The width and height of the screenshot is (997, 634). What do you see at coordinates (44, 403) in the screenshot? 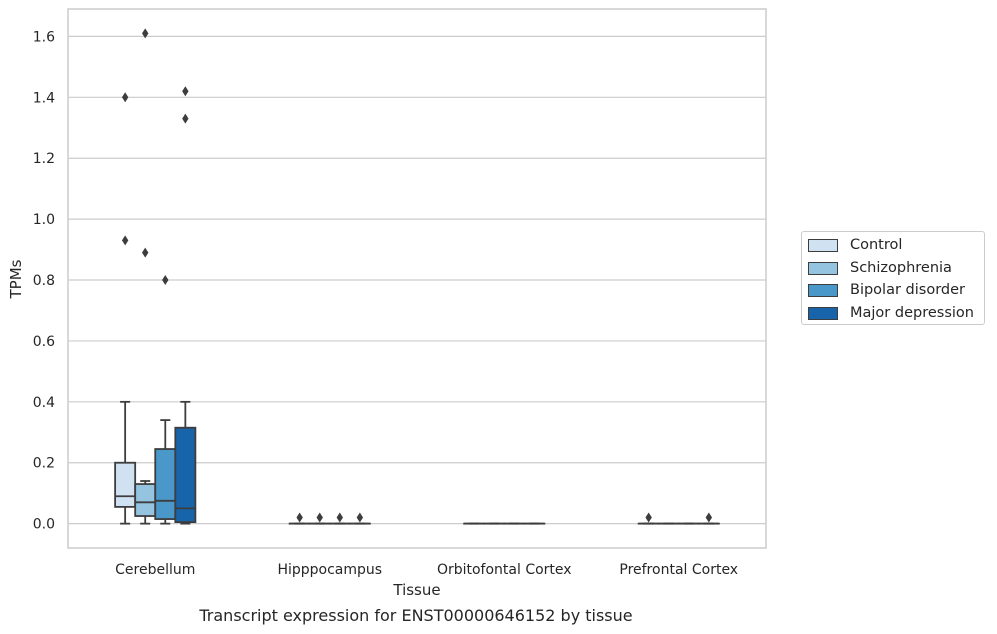
I see `y-tick-label: 0.4` at bounding box center [44, 403].